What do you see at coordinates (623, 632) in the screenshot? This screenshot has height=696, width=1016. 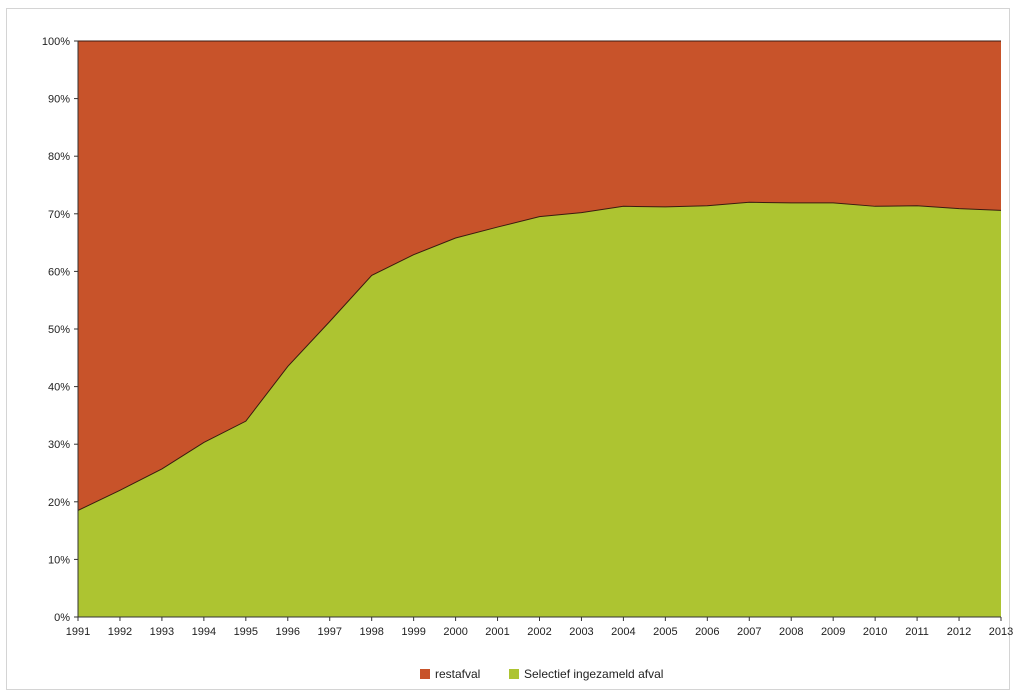 I see `x-tick-label: 2004` at bounding box center [623, 632].